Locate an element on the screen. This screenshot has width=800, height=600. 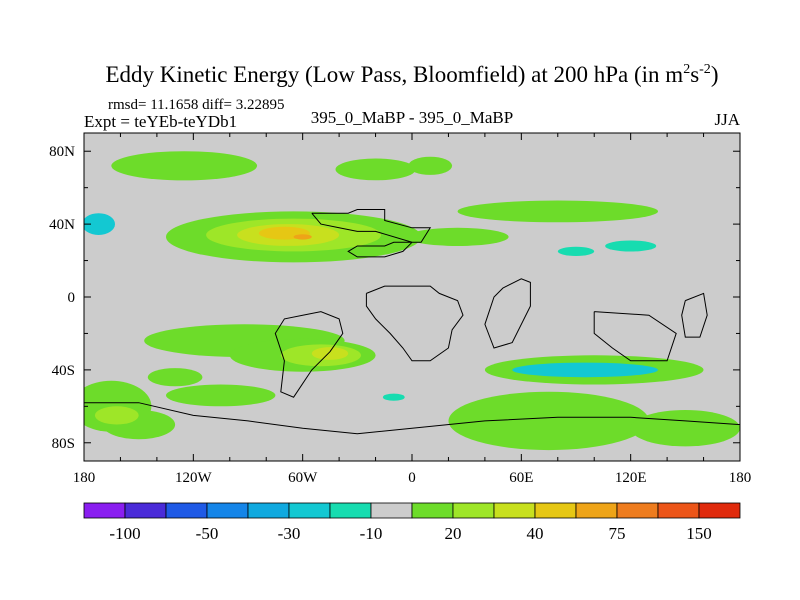
title-unit-s: s is located at coordinates (694, 74).